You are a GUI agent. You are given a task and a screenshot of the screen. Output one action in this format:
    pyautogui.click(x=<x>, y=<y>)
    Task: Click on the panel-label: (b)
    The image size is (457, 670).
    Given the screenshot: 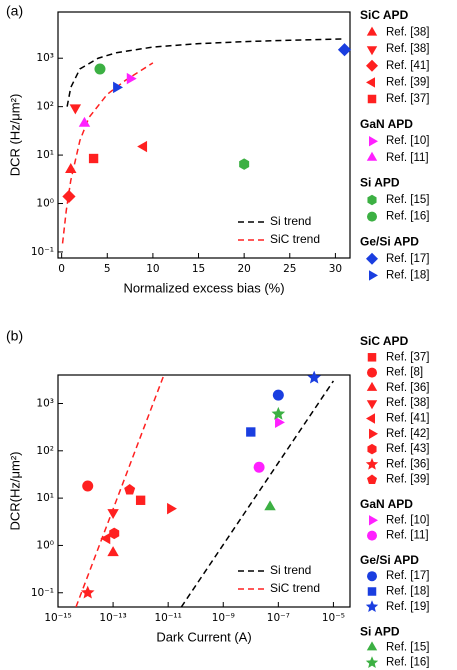 What is the action you would take?
    pyautogui.click(x=14, y=336)
    